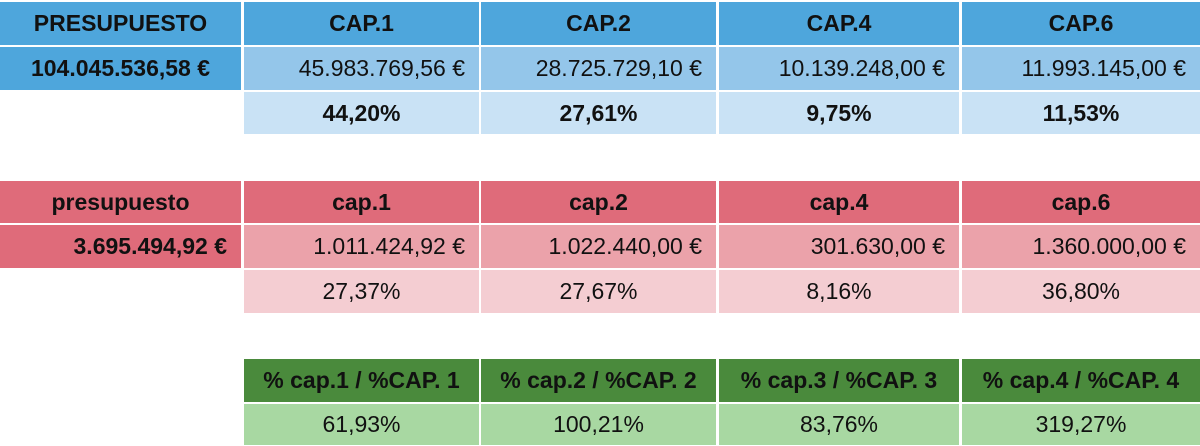 The image size is (1200, 446). Describe the element at coordinates (361, 23) in the screenshot. I see `table1-header-cap1: CAP.1` at that location.